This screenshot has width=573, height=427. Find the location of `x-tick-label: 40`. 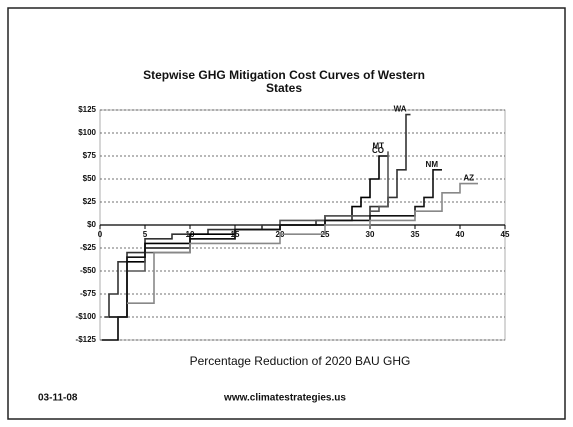

x-tick-label: 40 is located at coordinates (460, 234).